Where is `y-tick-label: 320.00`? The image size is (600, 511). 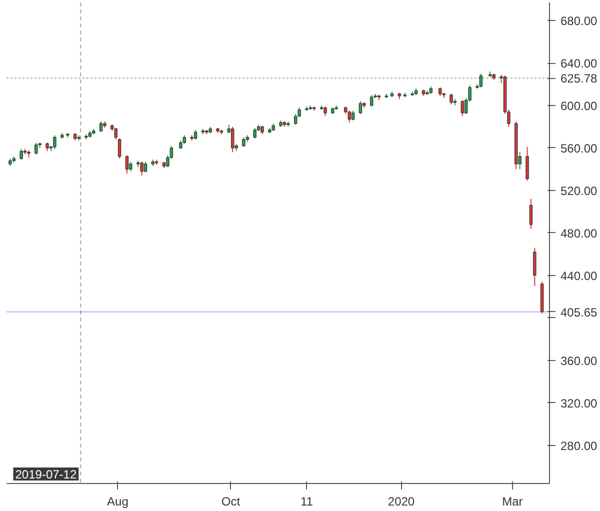 y-tick-label: 320.00 is located at coordinates (579, 403).